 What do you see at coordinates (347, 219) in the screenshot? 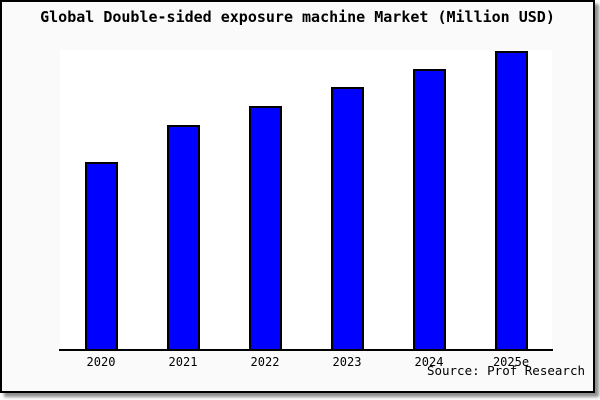
I see `bar-2023` at bounding box center [347, 219].